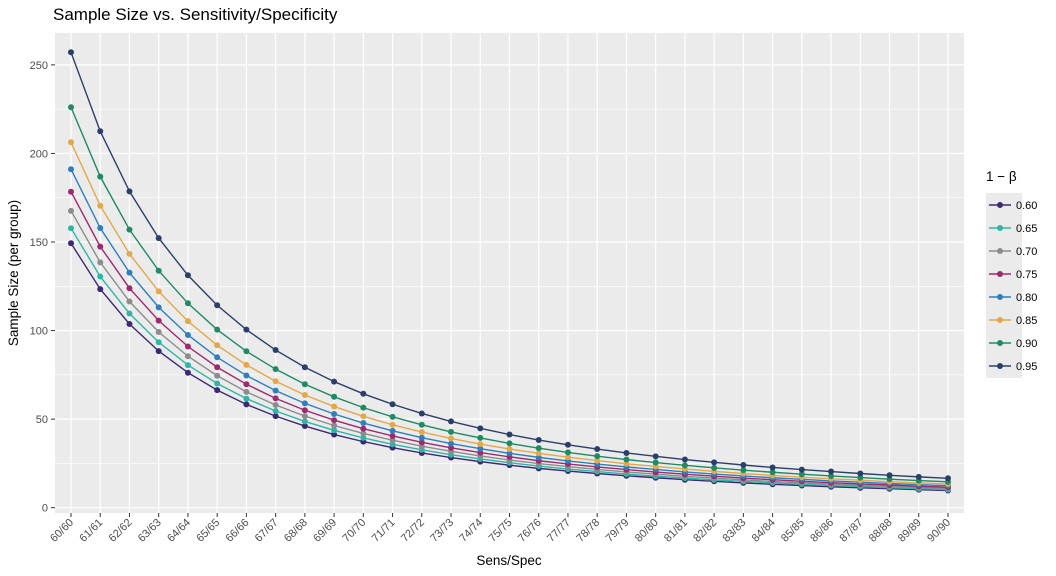 The height and width of the screenshot is (576, 1056). What do you see at coordinates (851, 531) in the screenshot?
I see `x-tick-label: 87/87` at bounding box center [851, 531].